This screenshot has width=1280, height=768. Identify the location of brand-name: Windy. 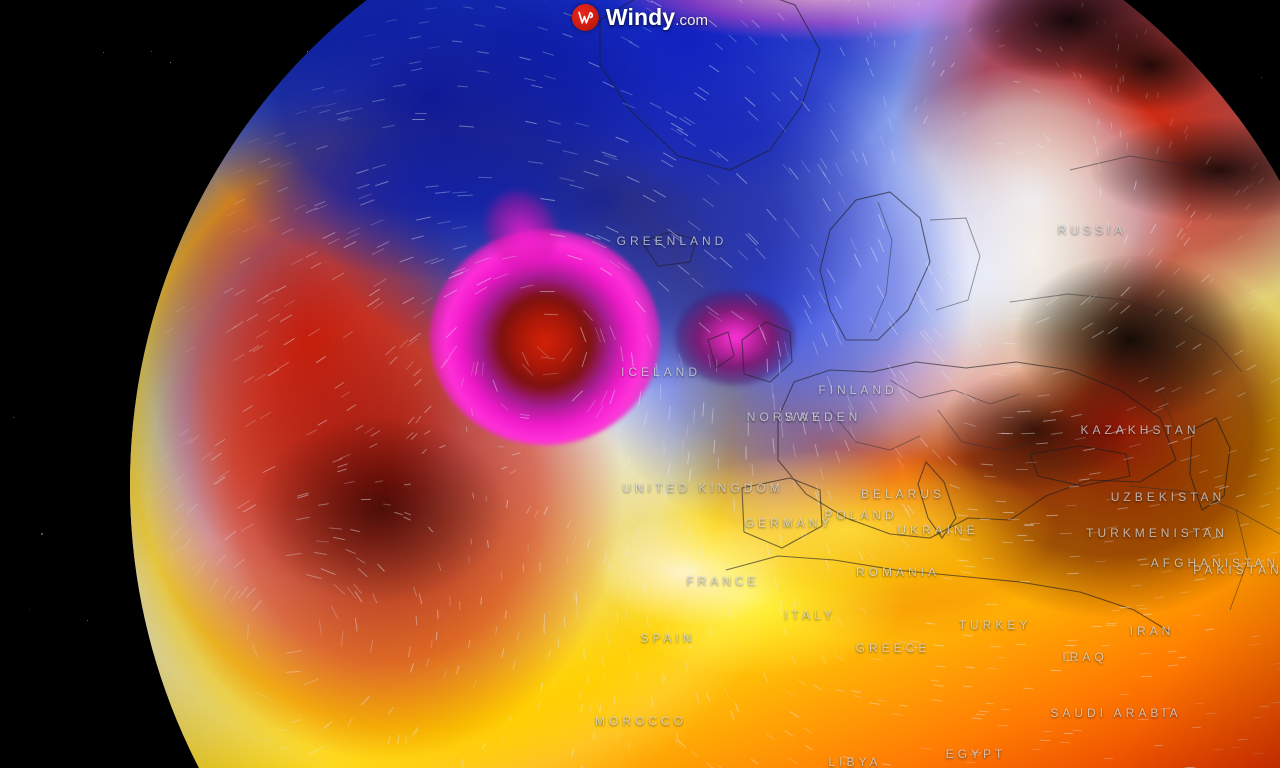
(640, 17).